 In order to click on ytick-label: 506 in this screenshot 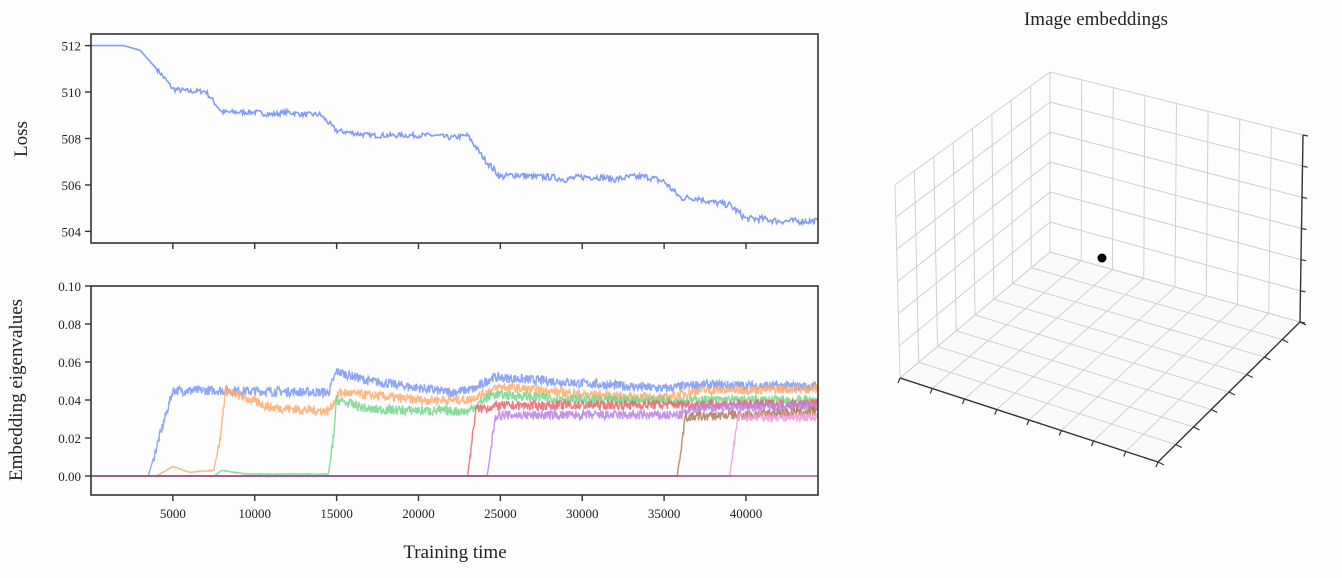, I will do `click(72, 185)`.